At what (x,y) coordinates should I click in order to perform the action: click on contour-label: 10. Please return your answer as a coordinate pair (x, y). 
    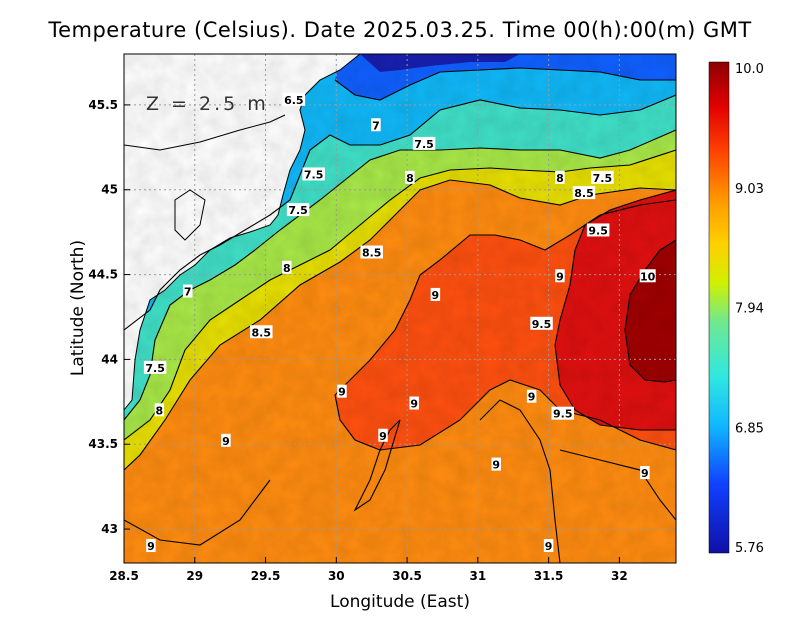
    Looking at the image, I should click on (648, 276).